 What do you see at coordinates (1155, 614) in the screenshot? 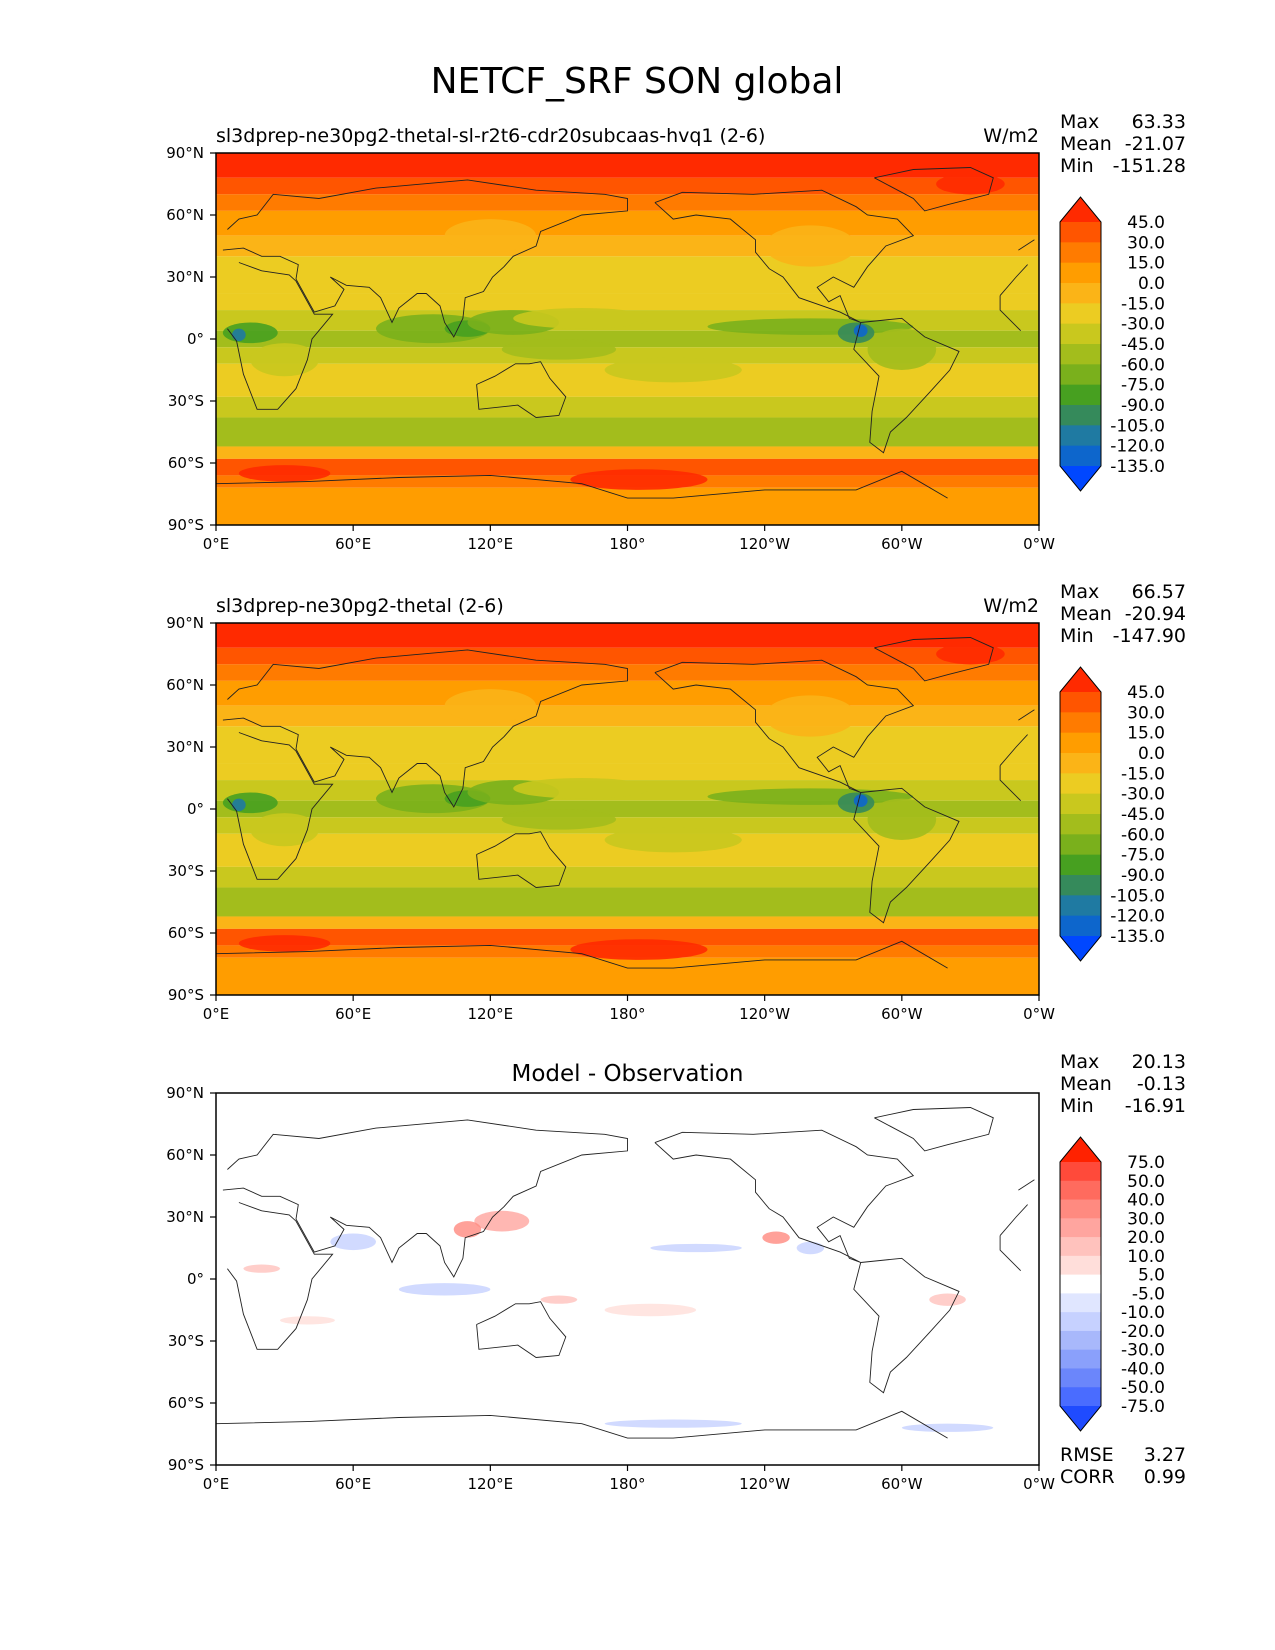
I see `stat-value: -20.94` at bounding box center [1155, 614].